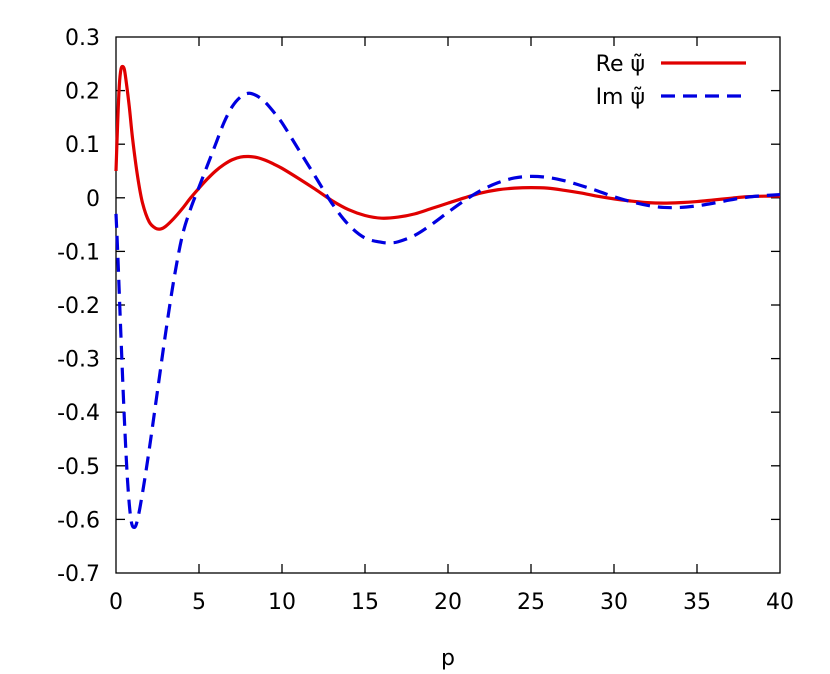  I want to click on legend-label-0: Re ψ̃, so click(620, 64).